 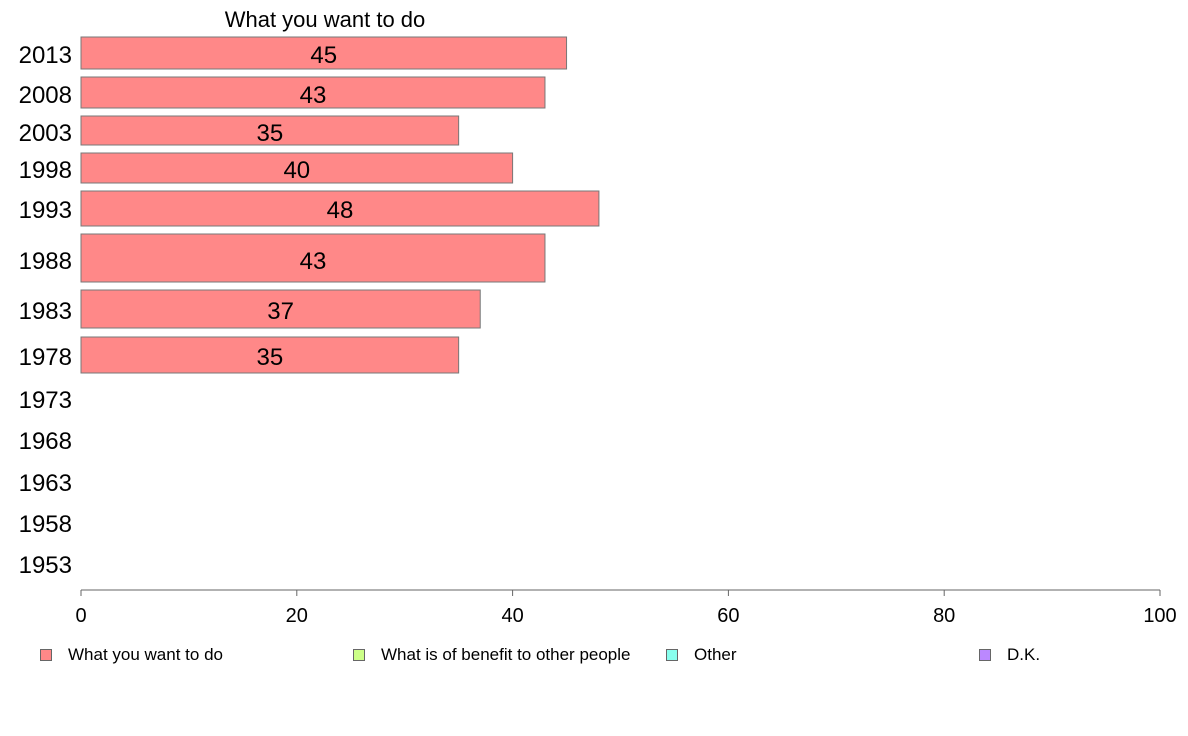 What do you see at coordinates (506, 654) in the screenshot?
I see `legend-label: What is of benefit to other people` at bounding box center [506, 654].